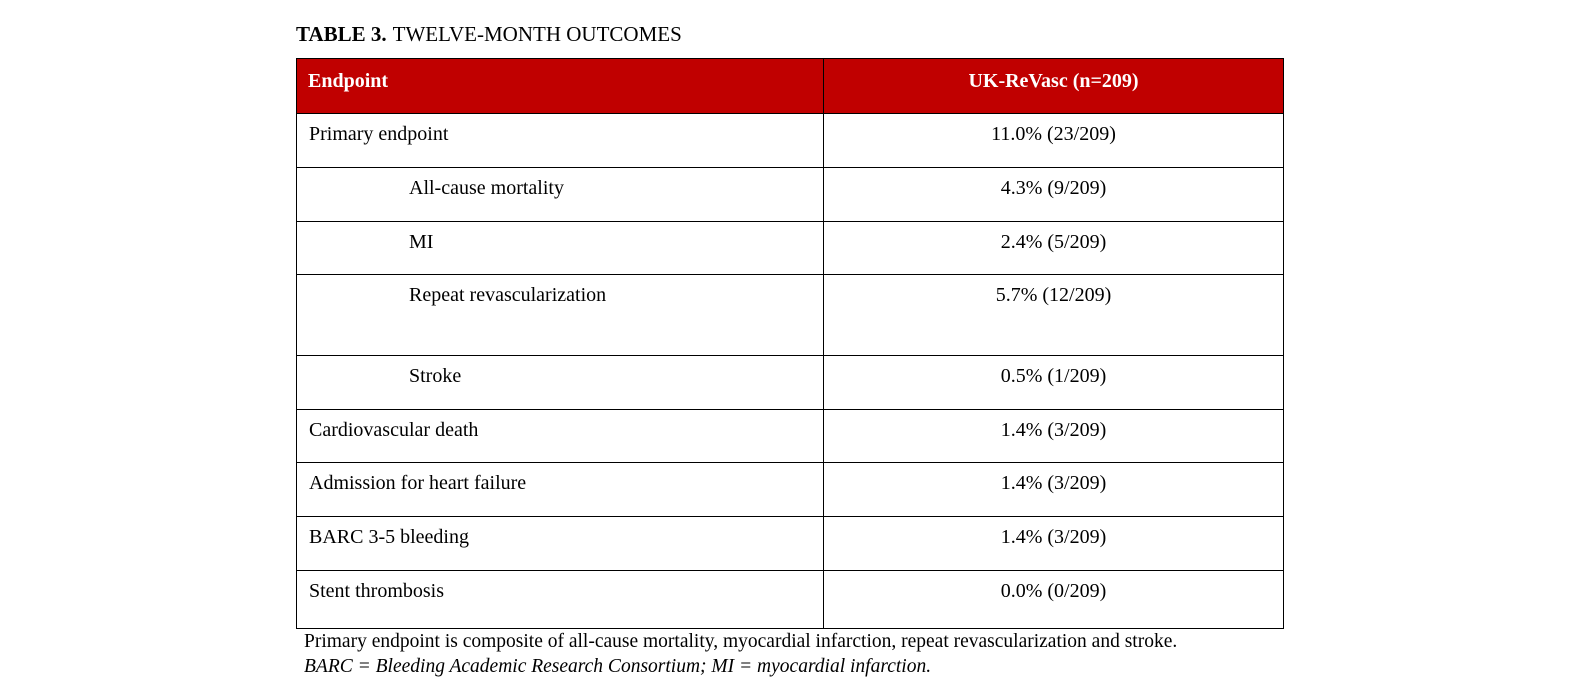 The image size is (1574, 686). I want to click on endpoint-cell: All-cause mortality, so click(560, 194).